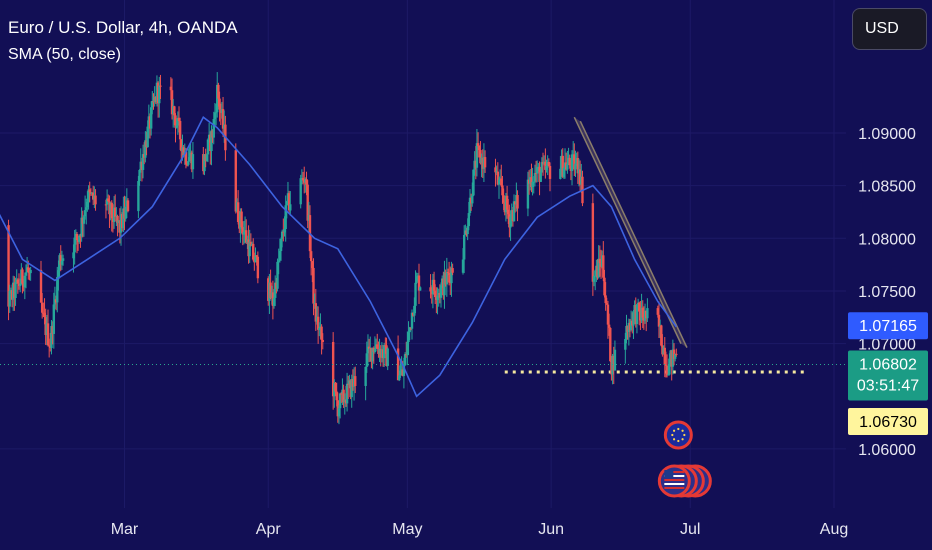 The height and width of the screenshot is (550, 932). I want to click on currency-button: USD, so click(889, 29).